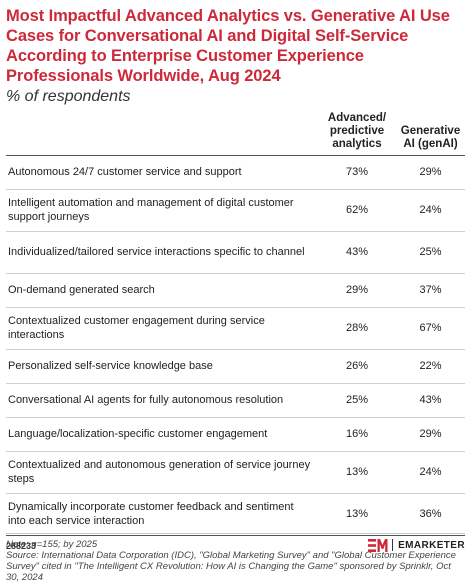 This screenshot has width=471, height=583. What do you see at coordinates (357, 366) in the screenshot?
I see `advanced-analytics-value: 26%` at bounding box center [357, 366].